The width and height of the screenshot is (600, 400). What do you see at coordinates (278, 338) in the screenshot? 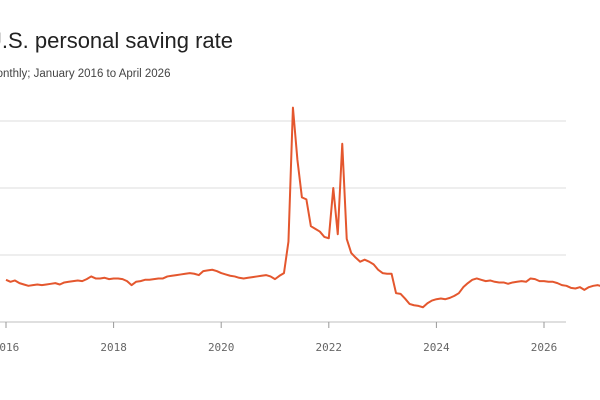
I see `x-axis: 2016 2018 2020 2022 2024 2026` at bounding box center [278, 338].